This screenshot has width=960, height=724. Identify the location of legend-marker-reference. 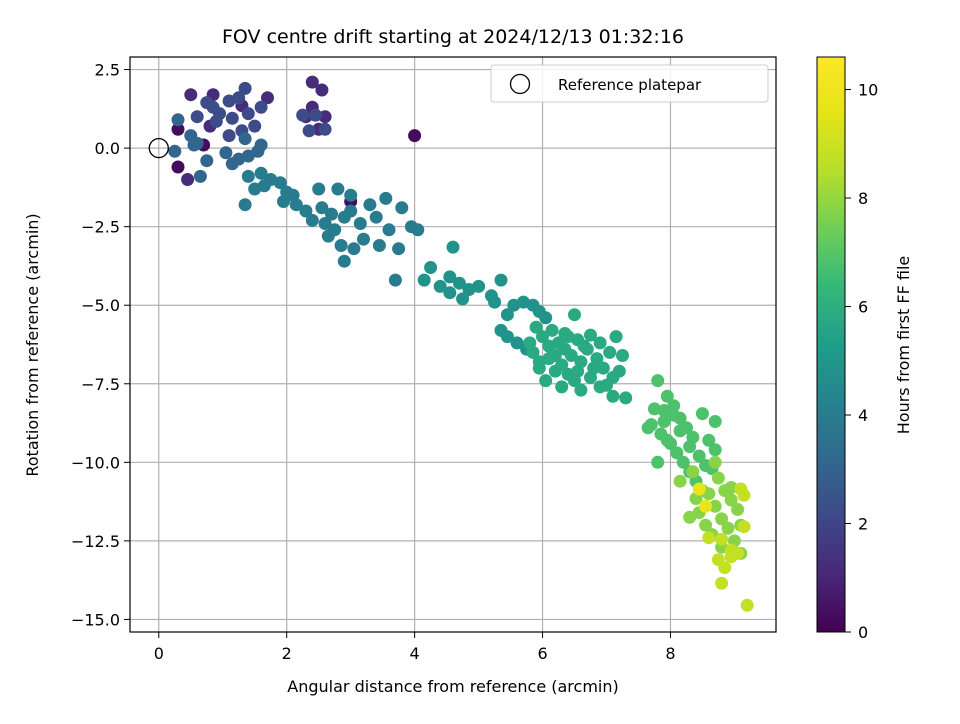
(520, 84).